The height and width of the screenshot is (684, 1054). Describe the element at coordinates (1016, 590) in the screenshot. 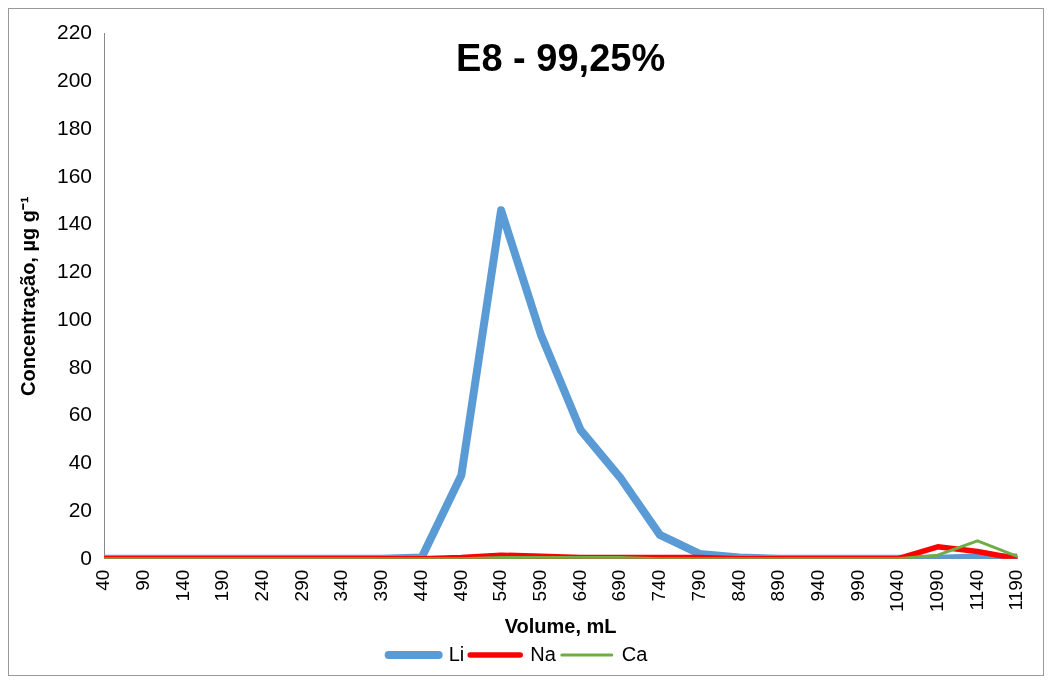

I see `x-tick-label: 1190` at that location.